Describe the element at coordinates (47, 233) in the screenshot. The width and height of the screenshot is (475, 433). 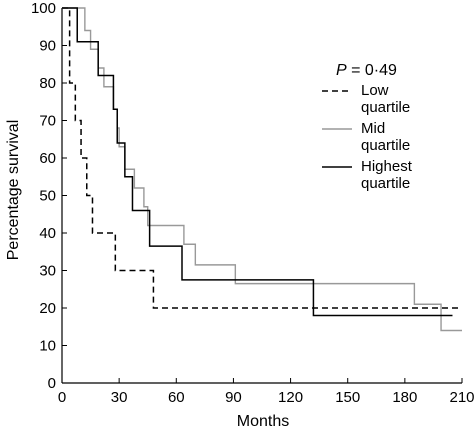
I see `y-tick-label: 40` at that location.